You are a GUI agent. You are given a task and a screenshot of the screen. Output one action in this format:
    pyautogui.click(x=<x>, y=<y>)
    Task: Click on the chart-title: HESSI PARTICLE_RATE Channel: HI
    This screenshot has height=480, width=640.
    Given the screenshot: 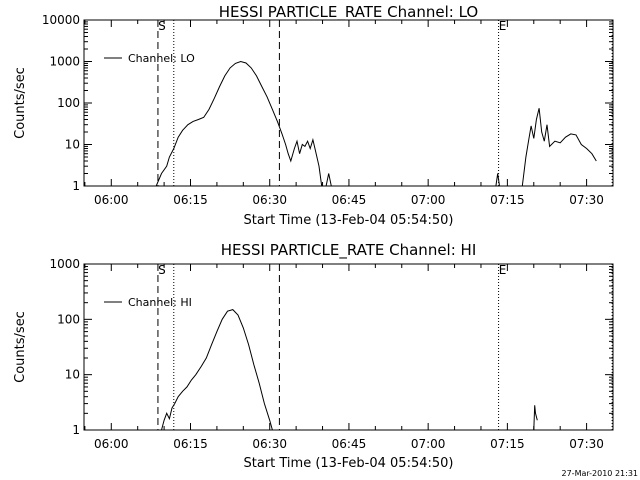 What is the action you would take?
    pyautogui.click(x=349, y=250)
    